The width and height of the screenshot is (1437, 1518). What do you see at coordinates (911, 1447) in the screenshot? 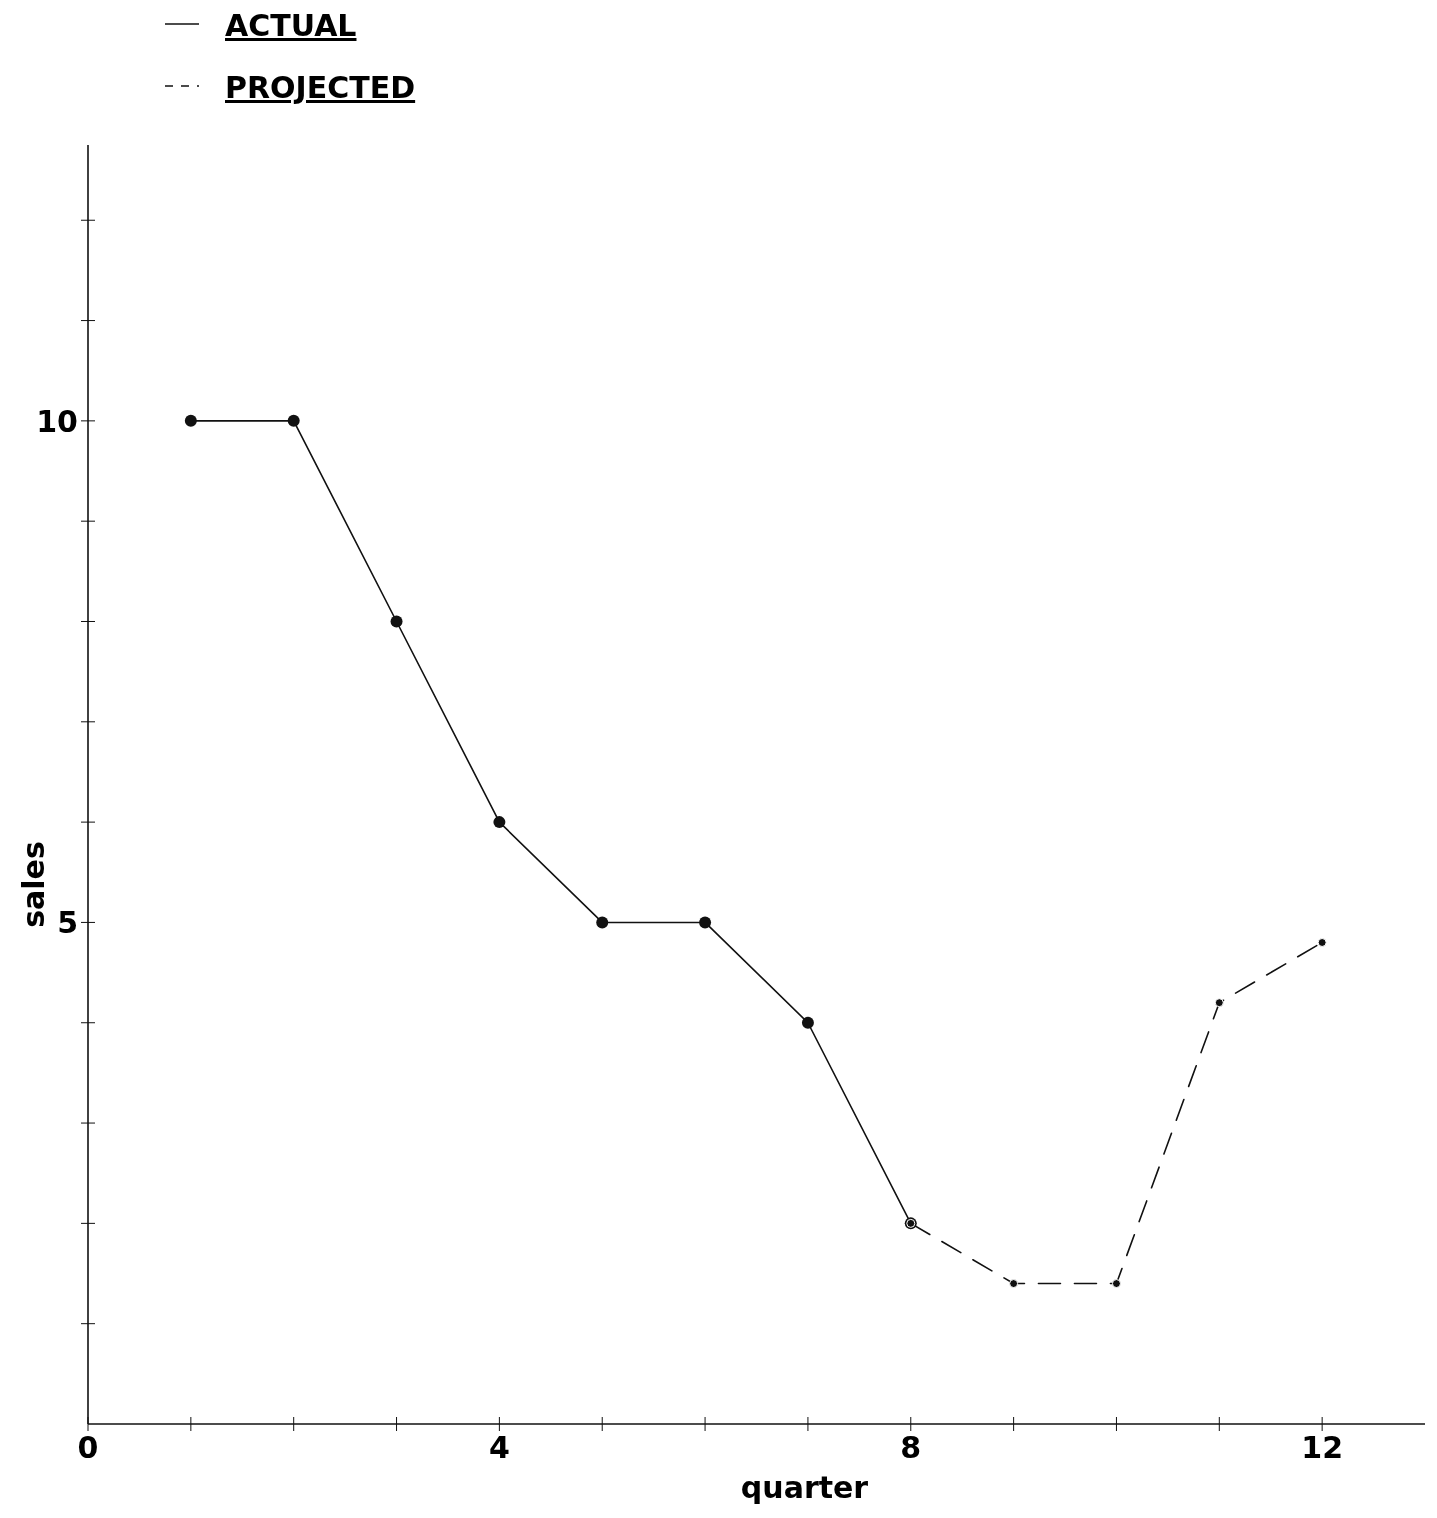
I see `x-tick-label: 8` at bounding box center [911, 1447].